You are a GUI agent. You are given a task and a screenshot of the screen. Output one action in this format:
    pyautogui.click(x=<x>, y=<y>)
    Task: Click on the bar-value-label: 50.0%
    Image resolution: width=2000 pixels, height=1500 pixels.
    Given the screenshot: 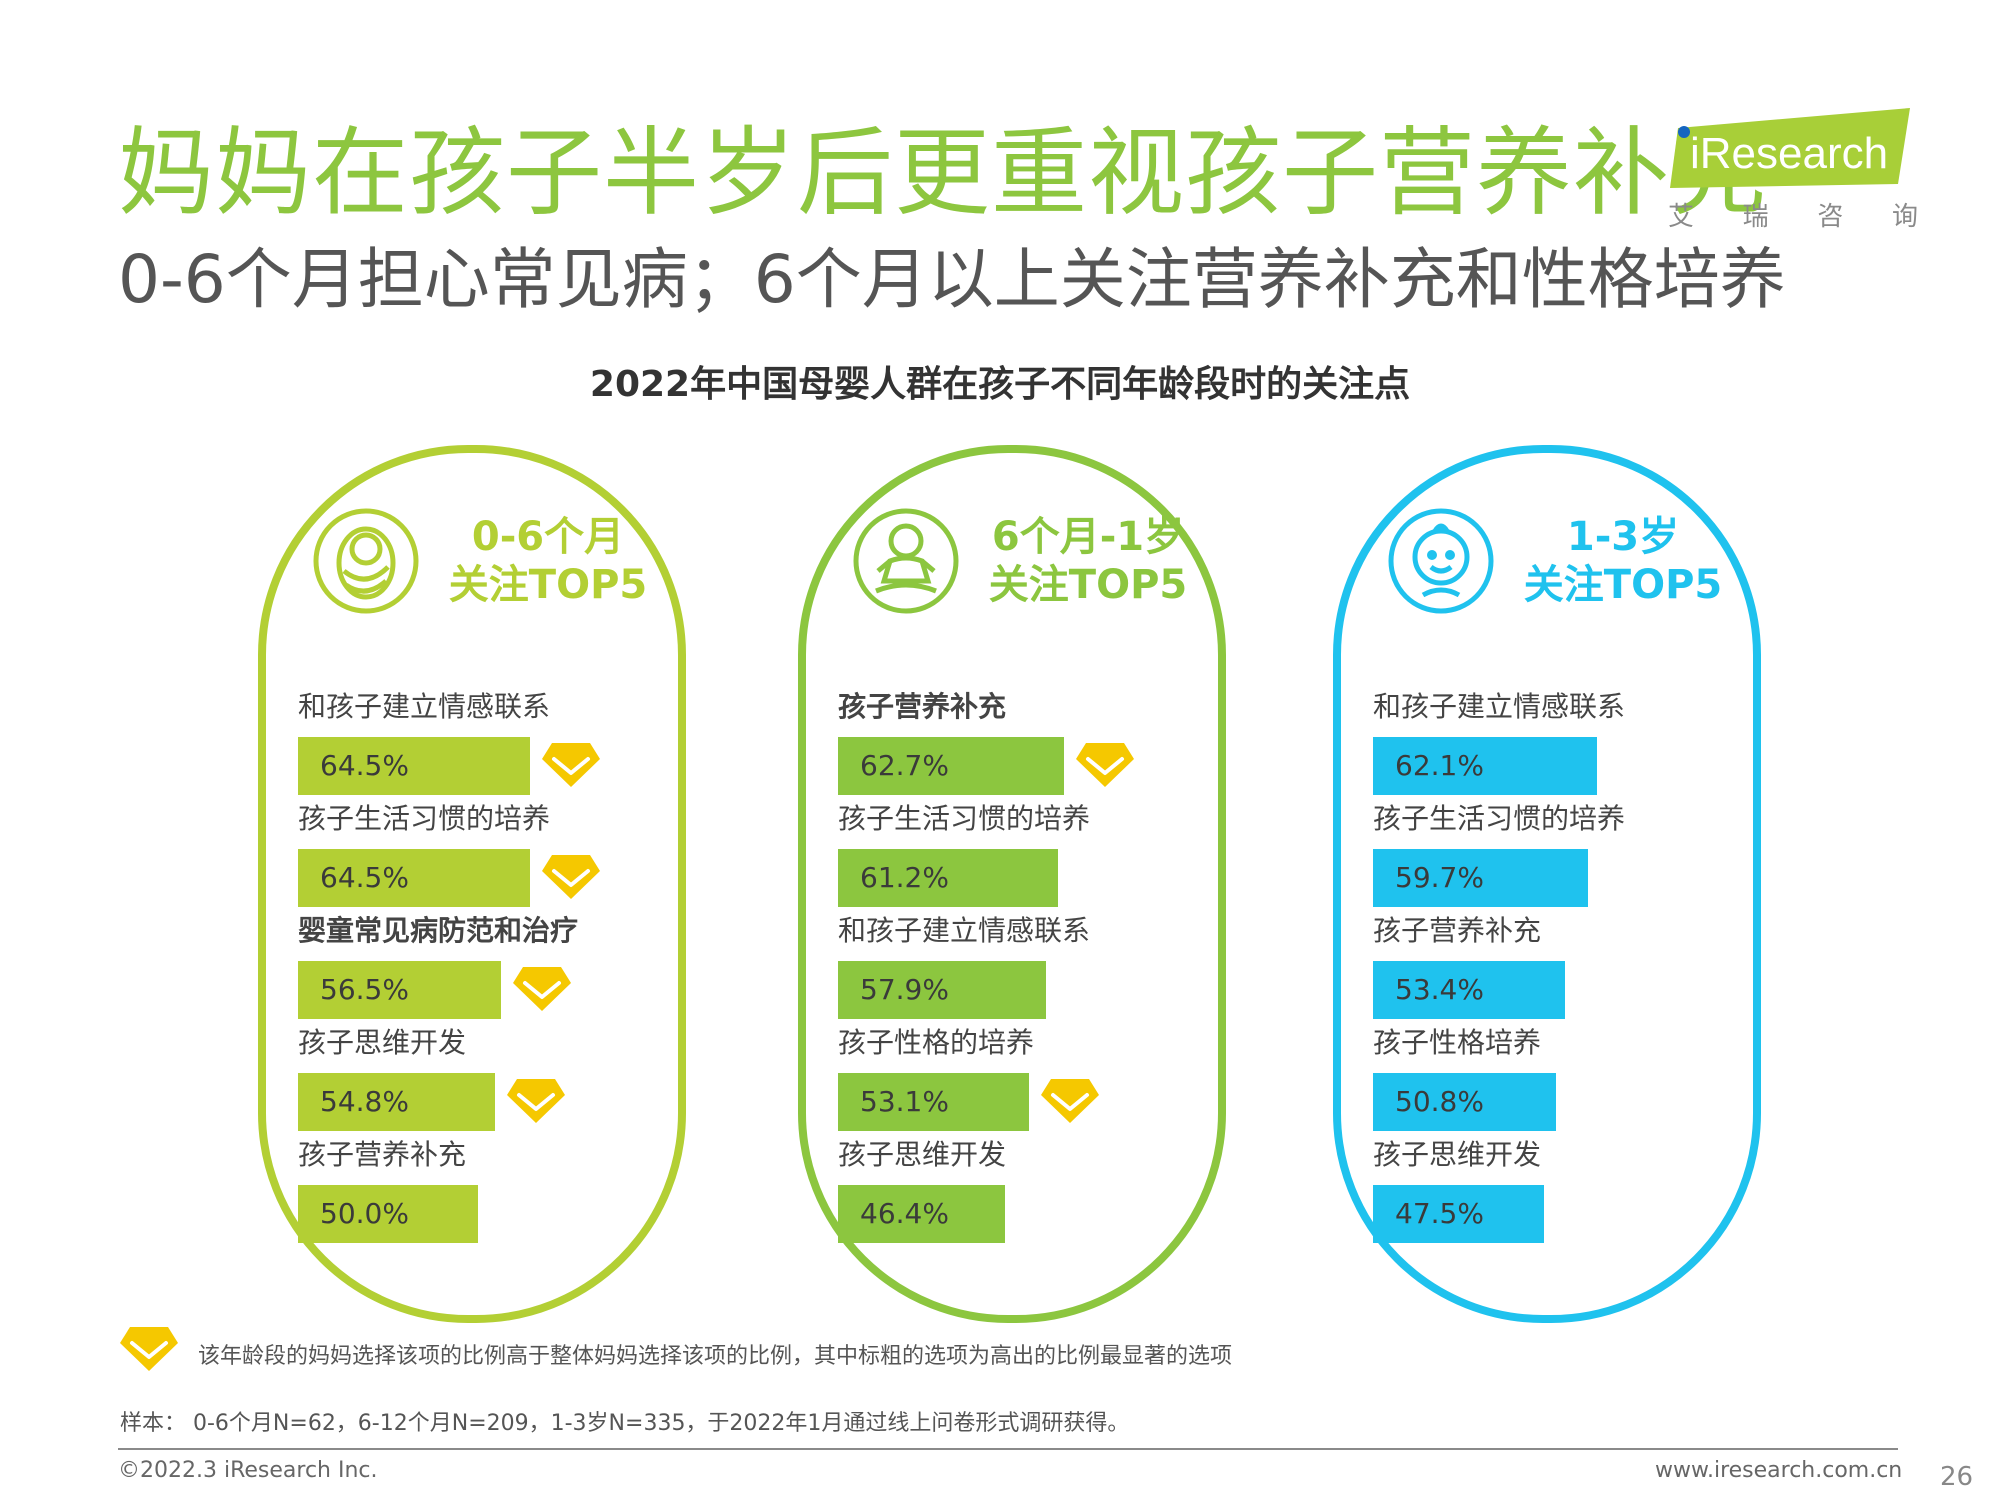 What is the action you would take?
    pyautogui.click(x=364, y=1213)
    